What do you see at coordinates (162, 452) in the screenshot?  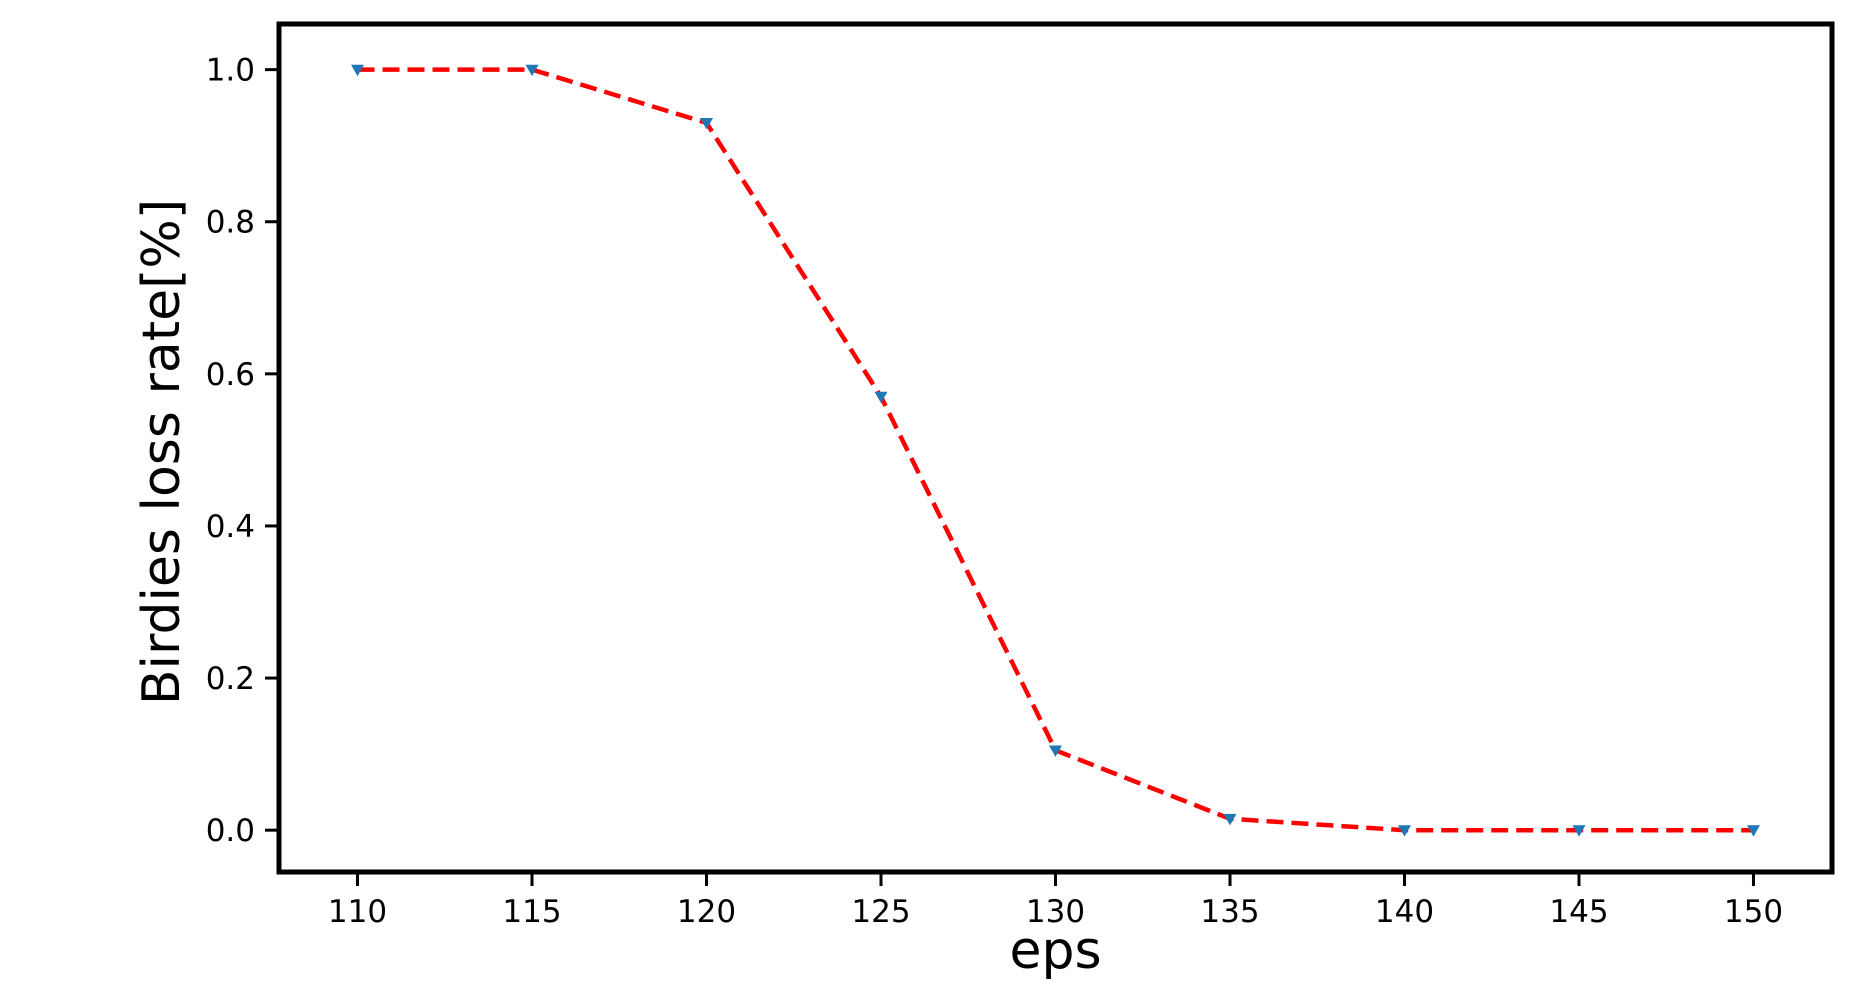 I see `y-axis-title: Birdies loss rate[%]` at bounding box center [162, 452].